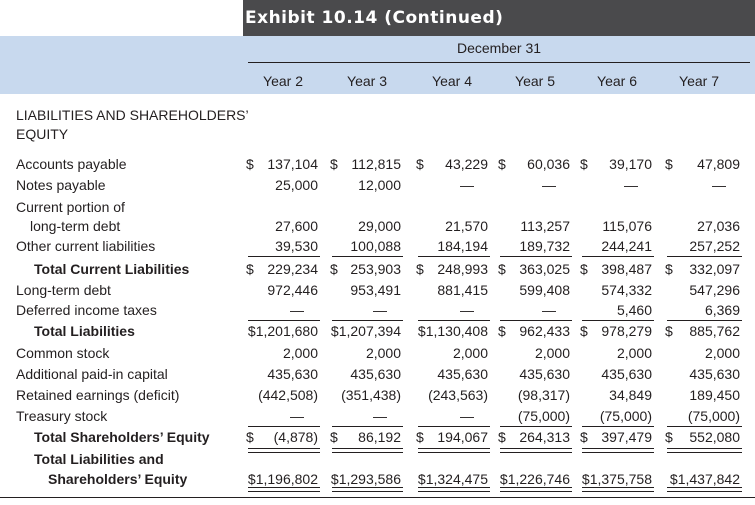 This screenshot has width=755, height=505. What do you see at coordinates (282, 165) in the screenshot?
I see `cell-accounts-payable-col1: $137,104` at bounding box center [282, 165].